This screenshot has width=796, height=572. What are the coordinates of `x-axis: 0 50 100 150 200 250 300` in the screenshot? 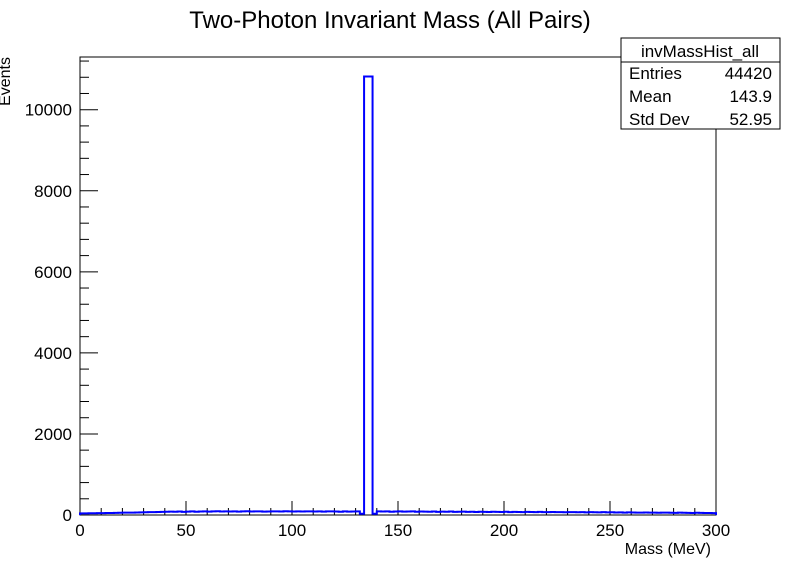 It's located at (402, 520).